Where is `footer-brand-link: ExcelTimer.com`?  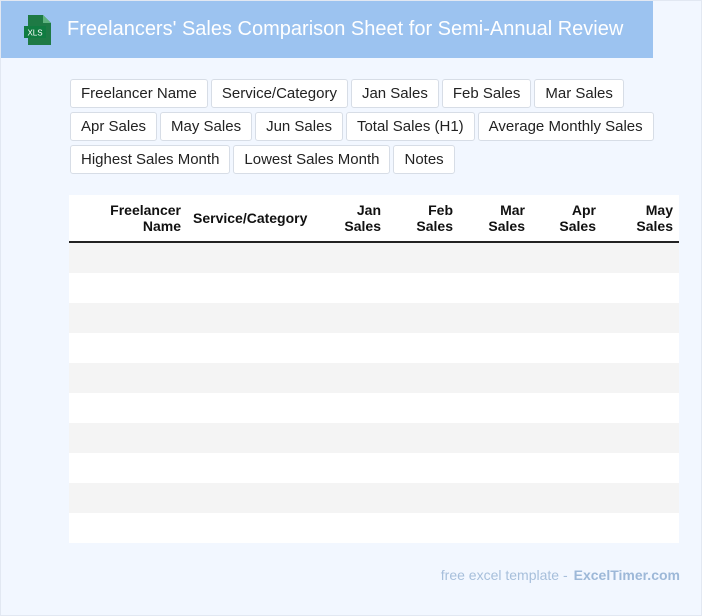 footer-brand-link: ExcelTimer.com is located at coordinates (626, 575).